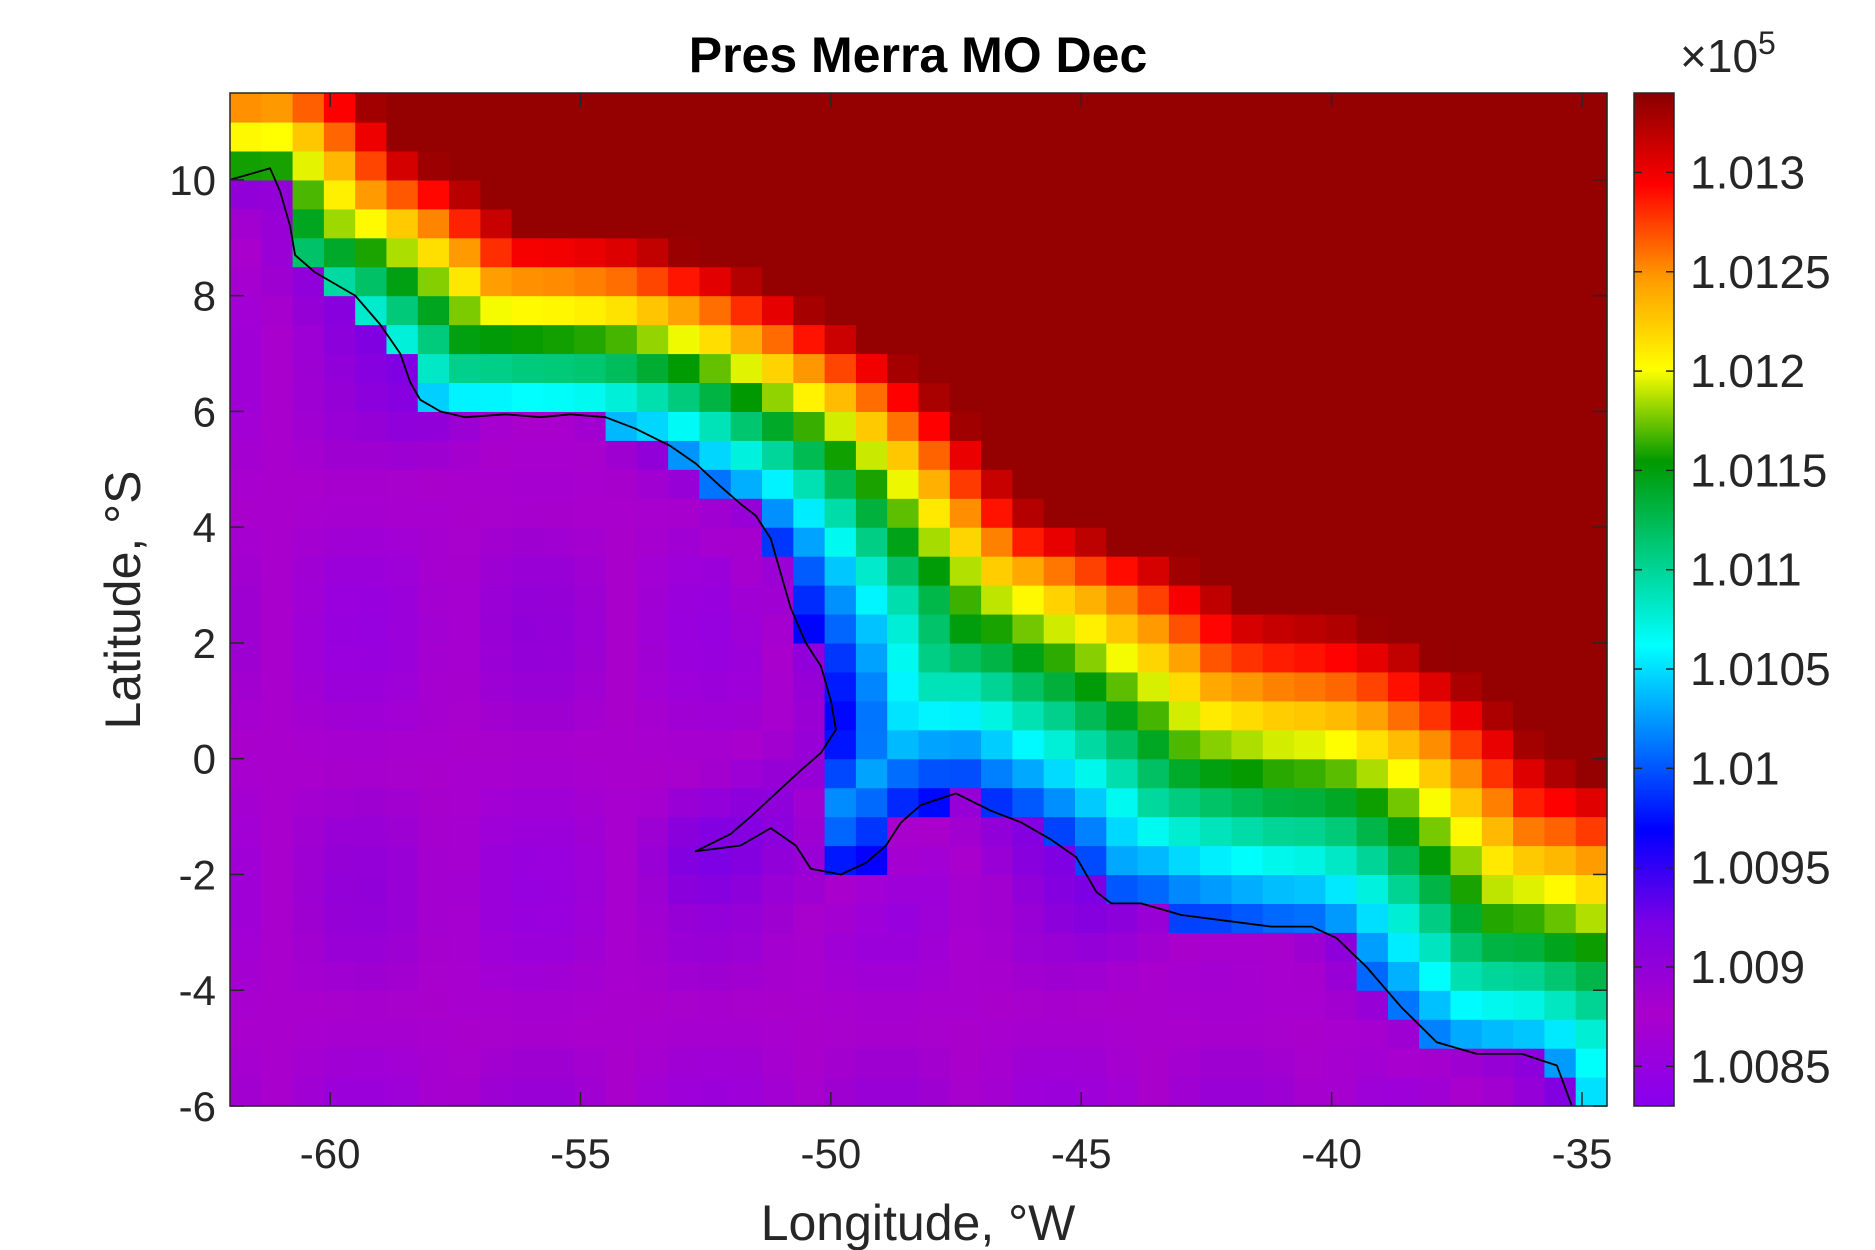  What do you see at coordinates (1760, 669) in the screenshot?
I see `colorbar-tick-label: 1.0105` at bounding box center [1760, 669].